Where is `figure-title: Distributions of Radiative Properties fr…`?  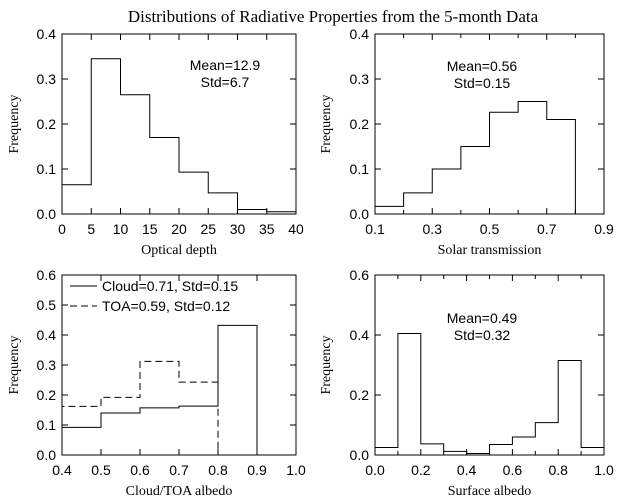
figure-title: Distributions of Radiative Properties fr… is located at coordinates (333, 16).